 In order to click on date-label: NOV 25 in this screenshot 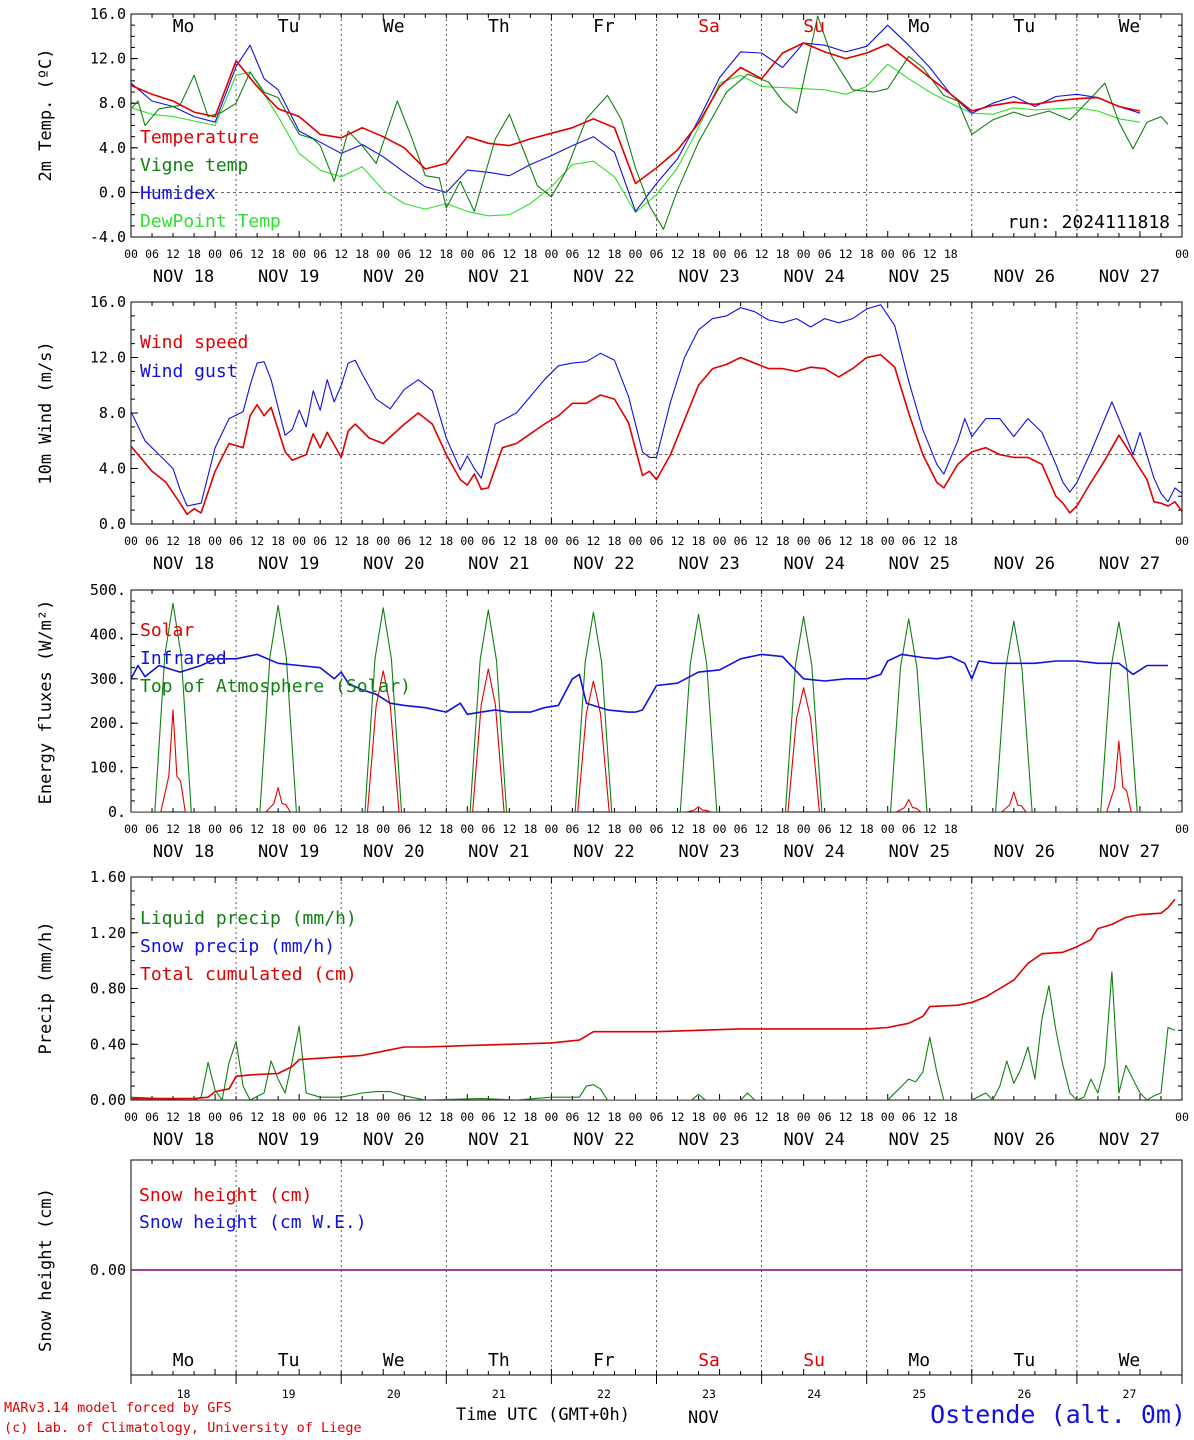, I will do `click(919, 1140)`.